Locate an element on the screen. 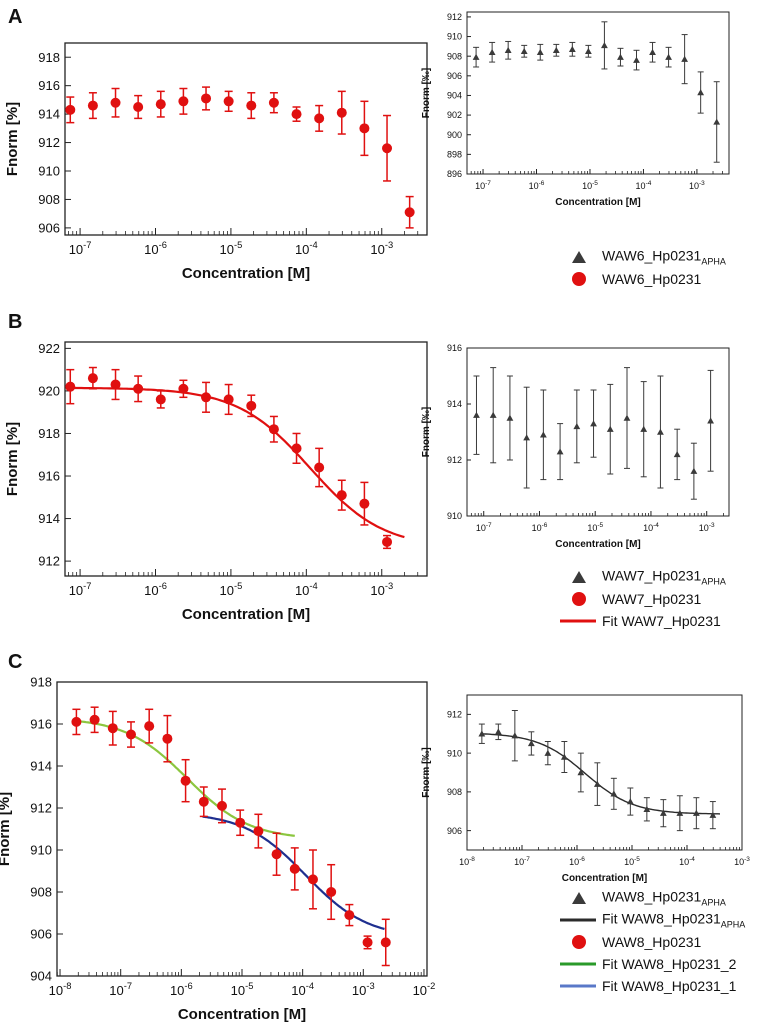 The width and height of the screenshot is (761, 1026). legend-label: Fit WAW7_Hp0231 is located at coordinates (661, 621).